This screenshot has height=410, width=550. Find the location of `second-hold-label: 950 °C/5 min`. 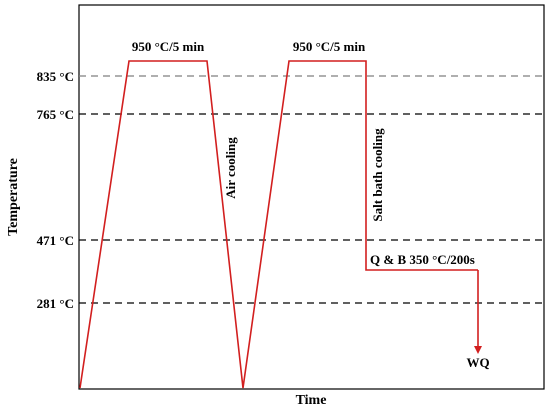

second-hold-label: 950 °C/5 min is located at coordinates (329, 46).